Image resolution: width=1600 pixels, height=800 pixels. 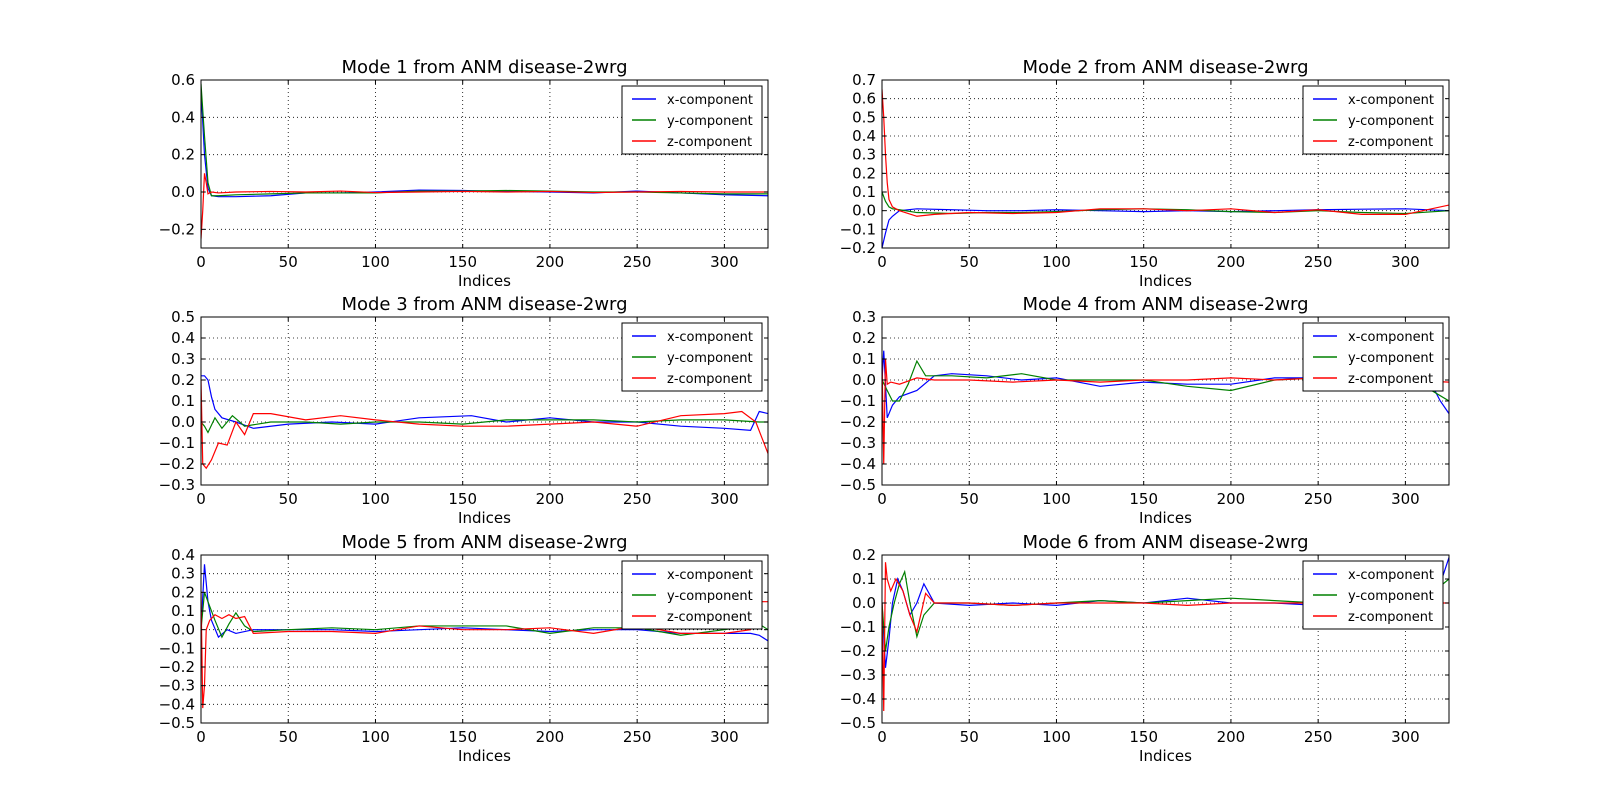 I want to click on series-line-x-component, so click(x=484, y=403).